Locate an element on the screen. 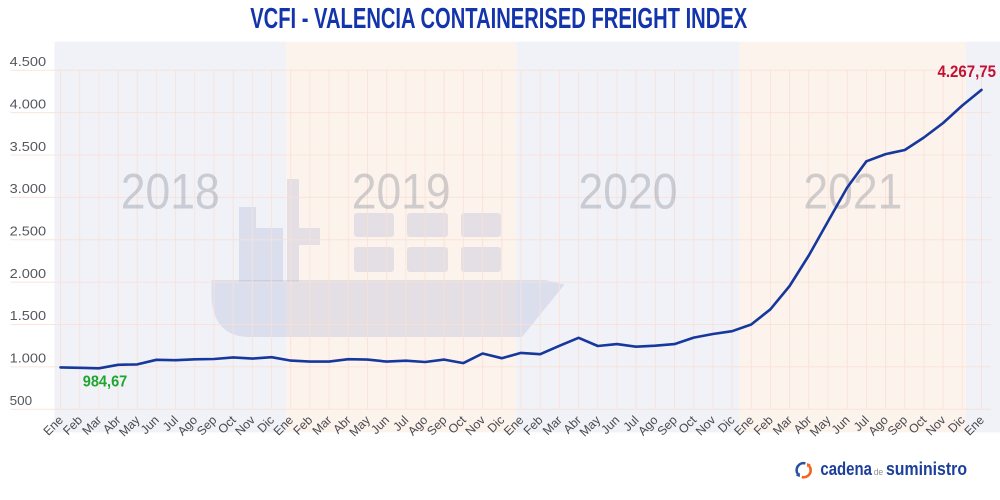  svg-text: 4.000 is located at coordinates (28, 103).